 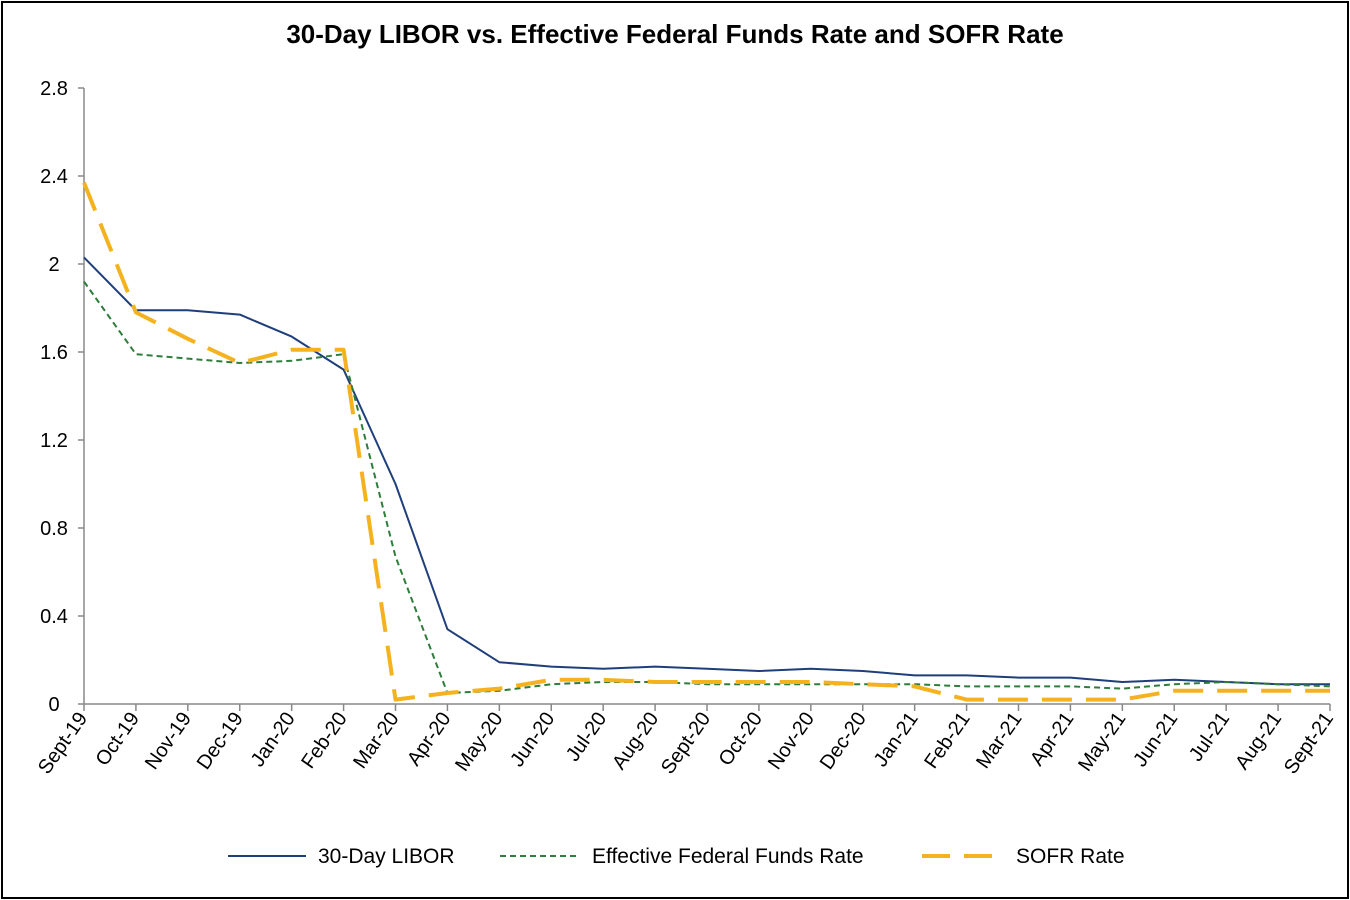 I want to click on y-tick-label: 1.2, so click(x=54, y=441).